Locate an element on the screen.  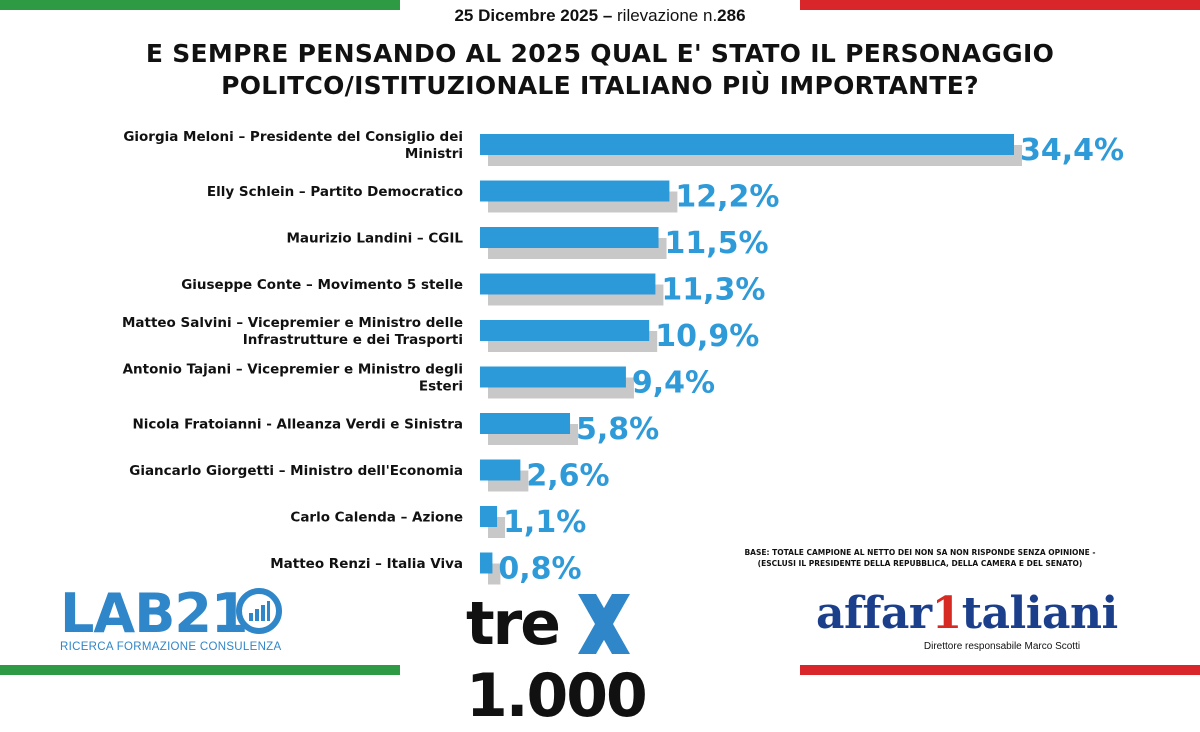
category-label: Maurizio Landini – CGIL is located at coordinates (374, 239).